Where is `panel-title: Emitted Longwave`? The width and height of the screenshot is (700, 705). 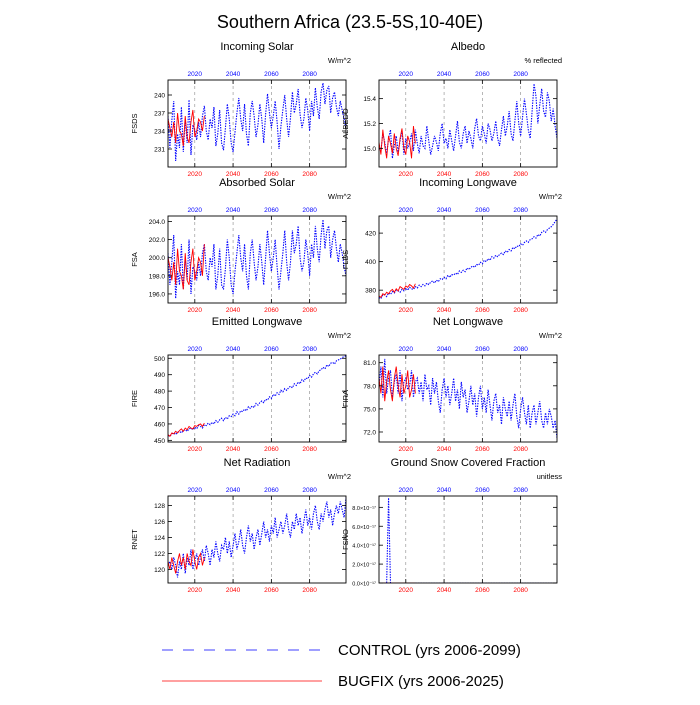 panel-title: Emitted Longwave is located at coordinates (257, 322).